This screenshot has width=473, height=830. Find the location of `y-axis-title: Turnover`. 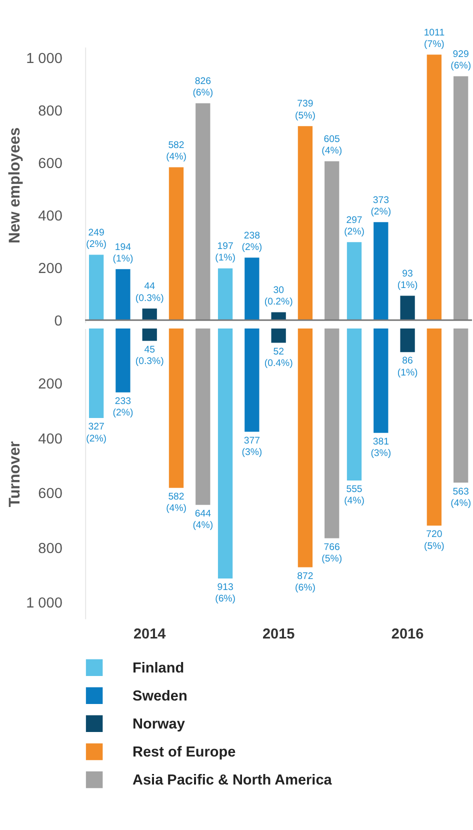

y-axis-title: Turnover is located at coordinates (15, 474).